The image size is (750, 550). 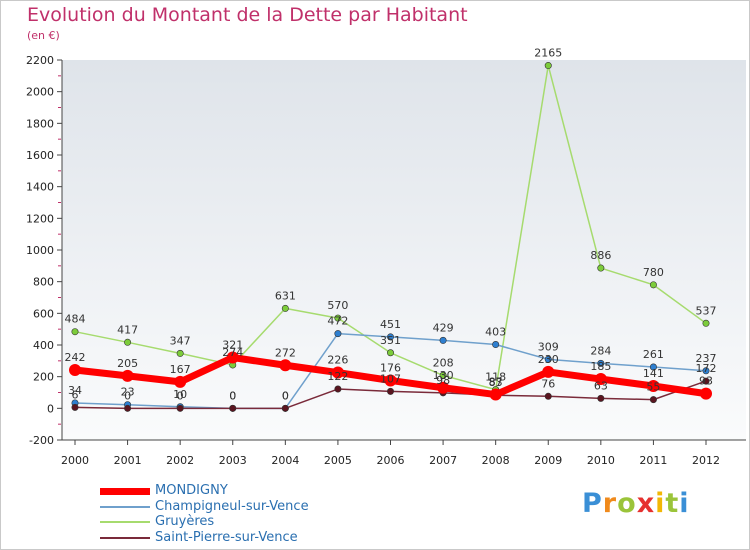 What do you see at coordinates (337, 360) in the screenshot?
I see `data-label: 226` at bounding box center [337, 360].